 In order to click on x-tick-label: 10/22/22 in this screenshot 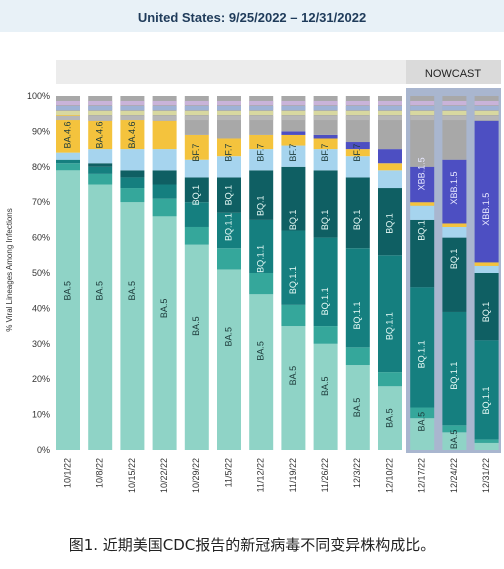, I will do `click(164, 475)`.